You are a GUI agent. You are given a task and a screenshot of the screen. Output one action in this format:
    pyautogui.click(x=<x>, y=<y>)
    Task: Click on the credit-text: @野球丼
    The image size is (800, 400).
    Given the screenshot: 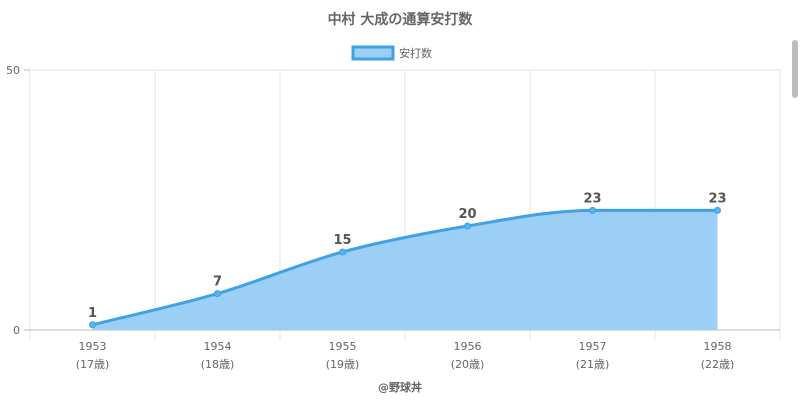 What is the action you would take?
    pyautogui.click(x=400, y=387)
    